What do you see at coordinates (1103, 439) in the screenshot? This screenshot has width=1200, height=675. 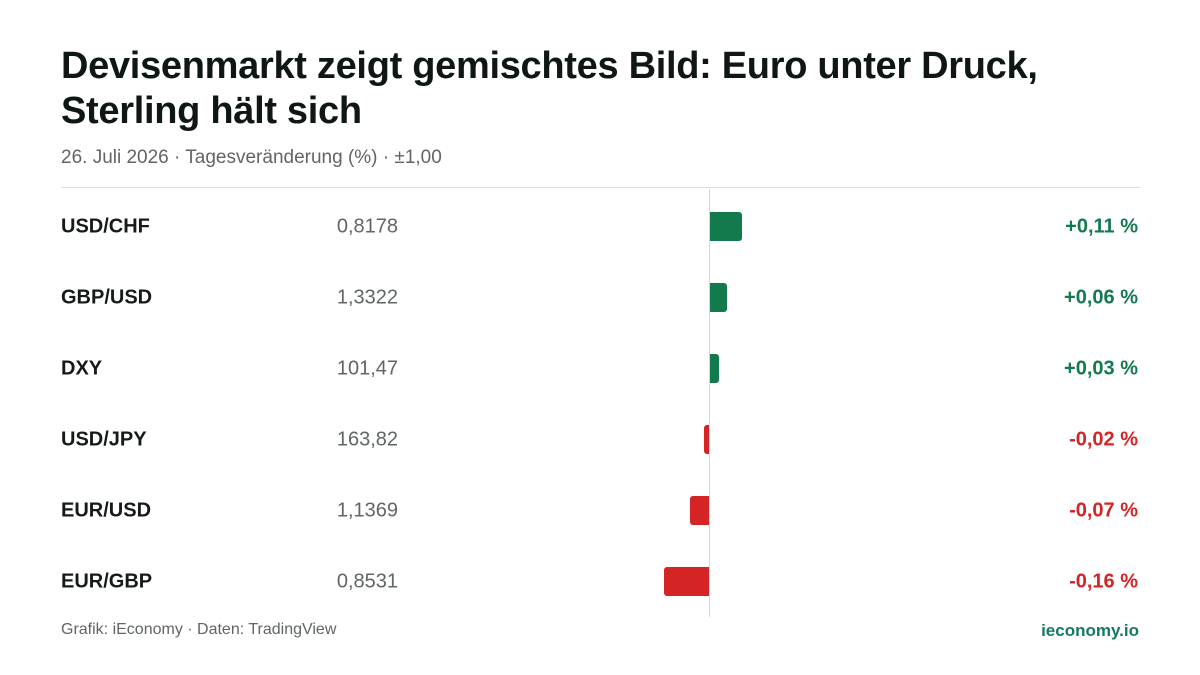 I see `change-value-label: -0,02 %` at bounding box center [1103, 439].